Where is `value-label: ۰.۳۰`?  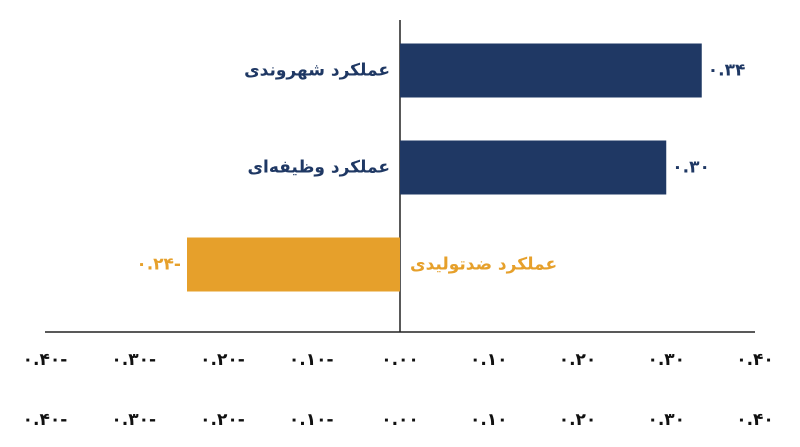
value-label: ۰.۳۰ is located at coordinates (691, 168).